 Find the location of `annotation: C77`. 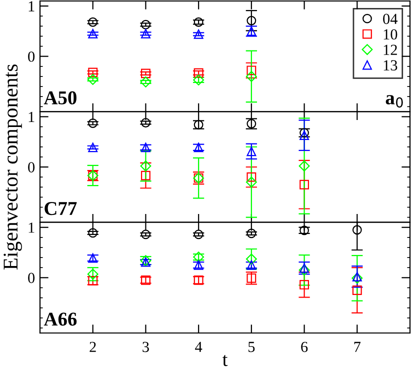

annotation: C77 is located at coordinates (60, 209).